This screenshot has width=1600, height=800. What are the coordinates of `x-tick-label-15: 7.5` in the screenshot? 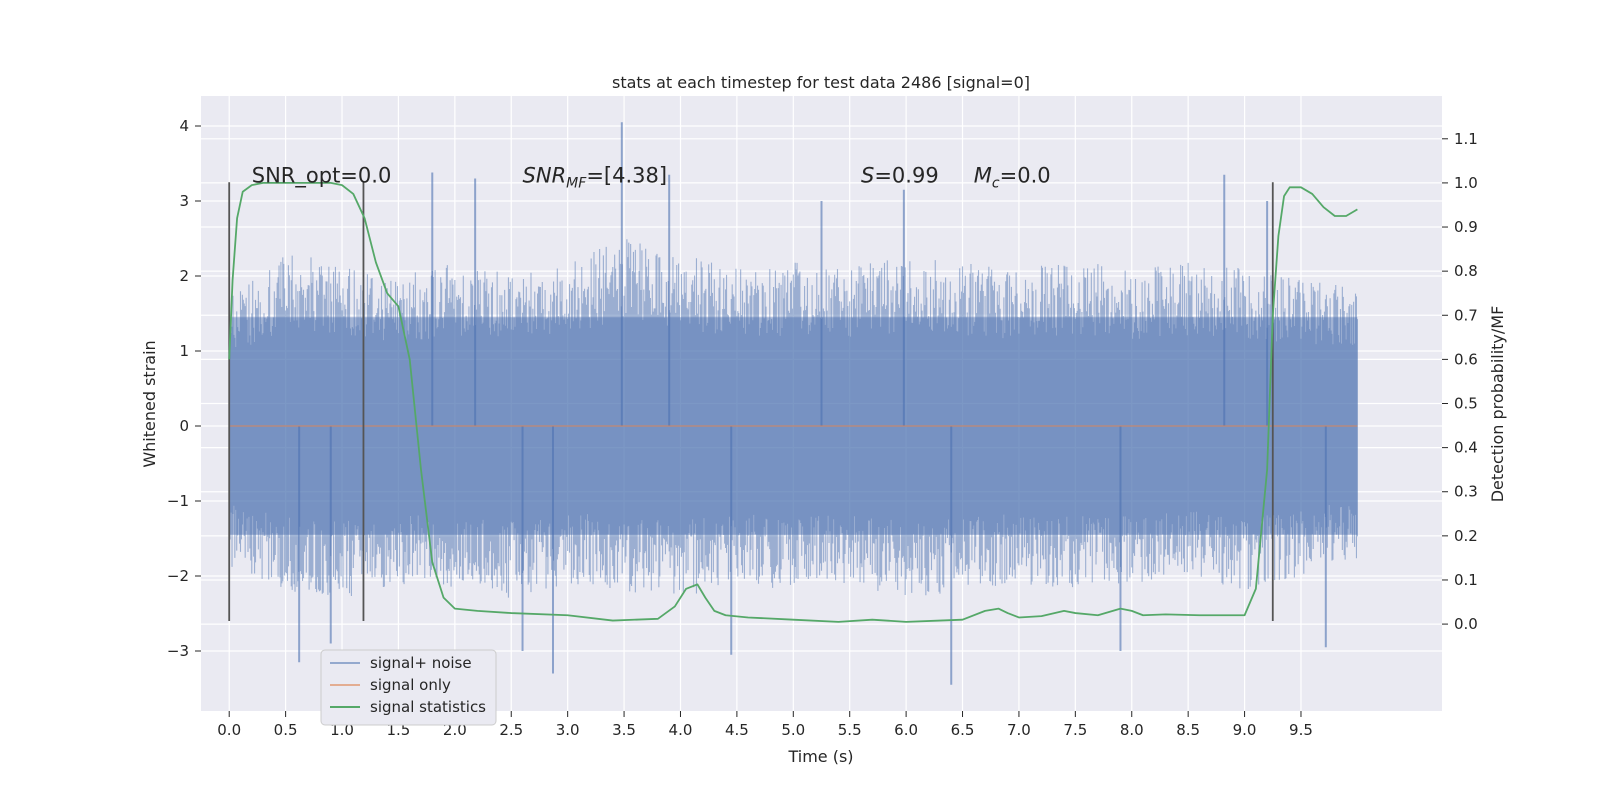 It's located at (1075, 730).